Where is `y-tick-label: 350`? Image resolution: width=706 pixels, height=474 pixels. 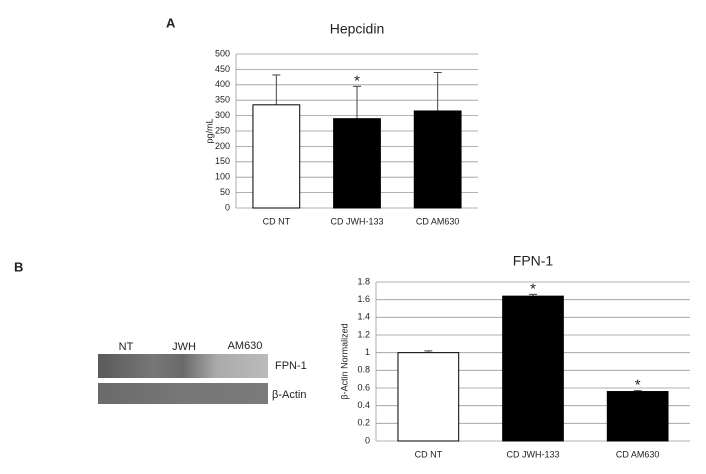 y-tick-label: 350 is located at coordinates (222, 100).